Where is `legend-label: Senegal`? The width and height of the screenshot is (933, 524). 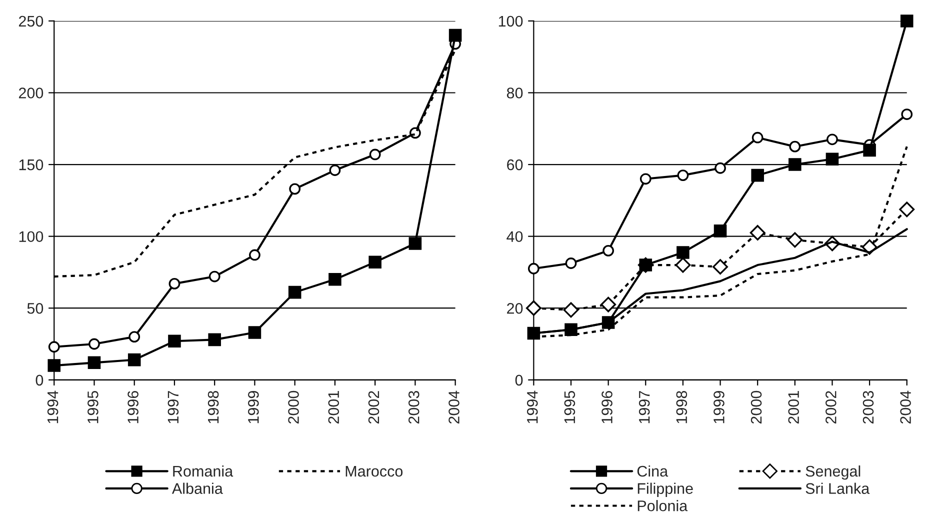
legend-label: Senegal is located at coordinates (833, 472).